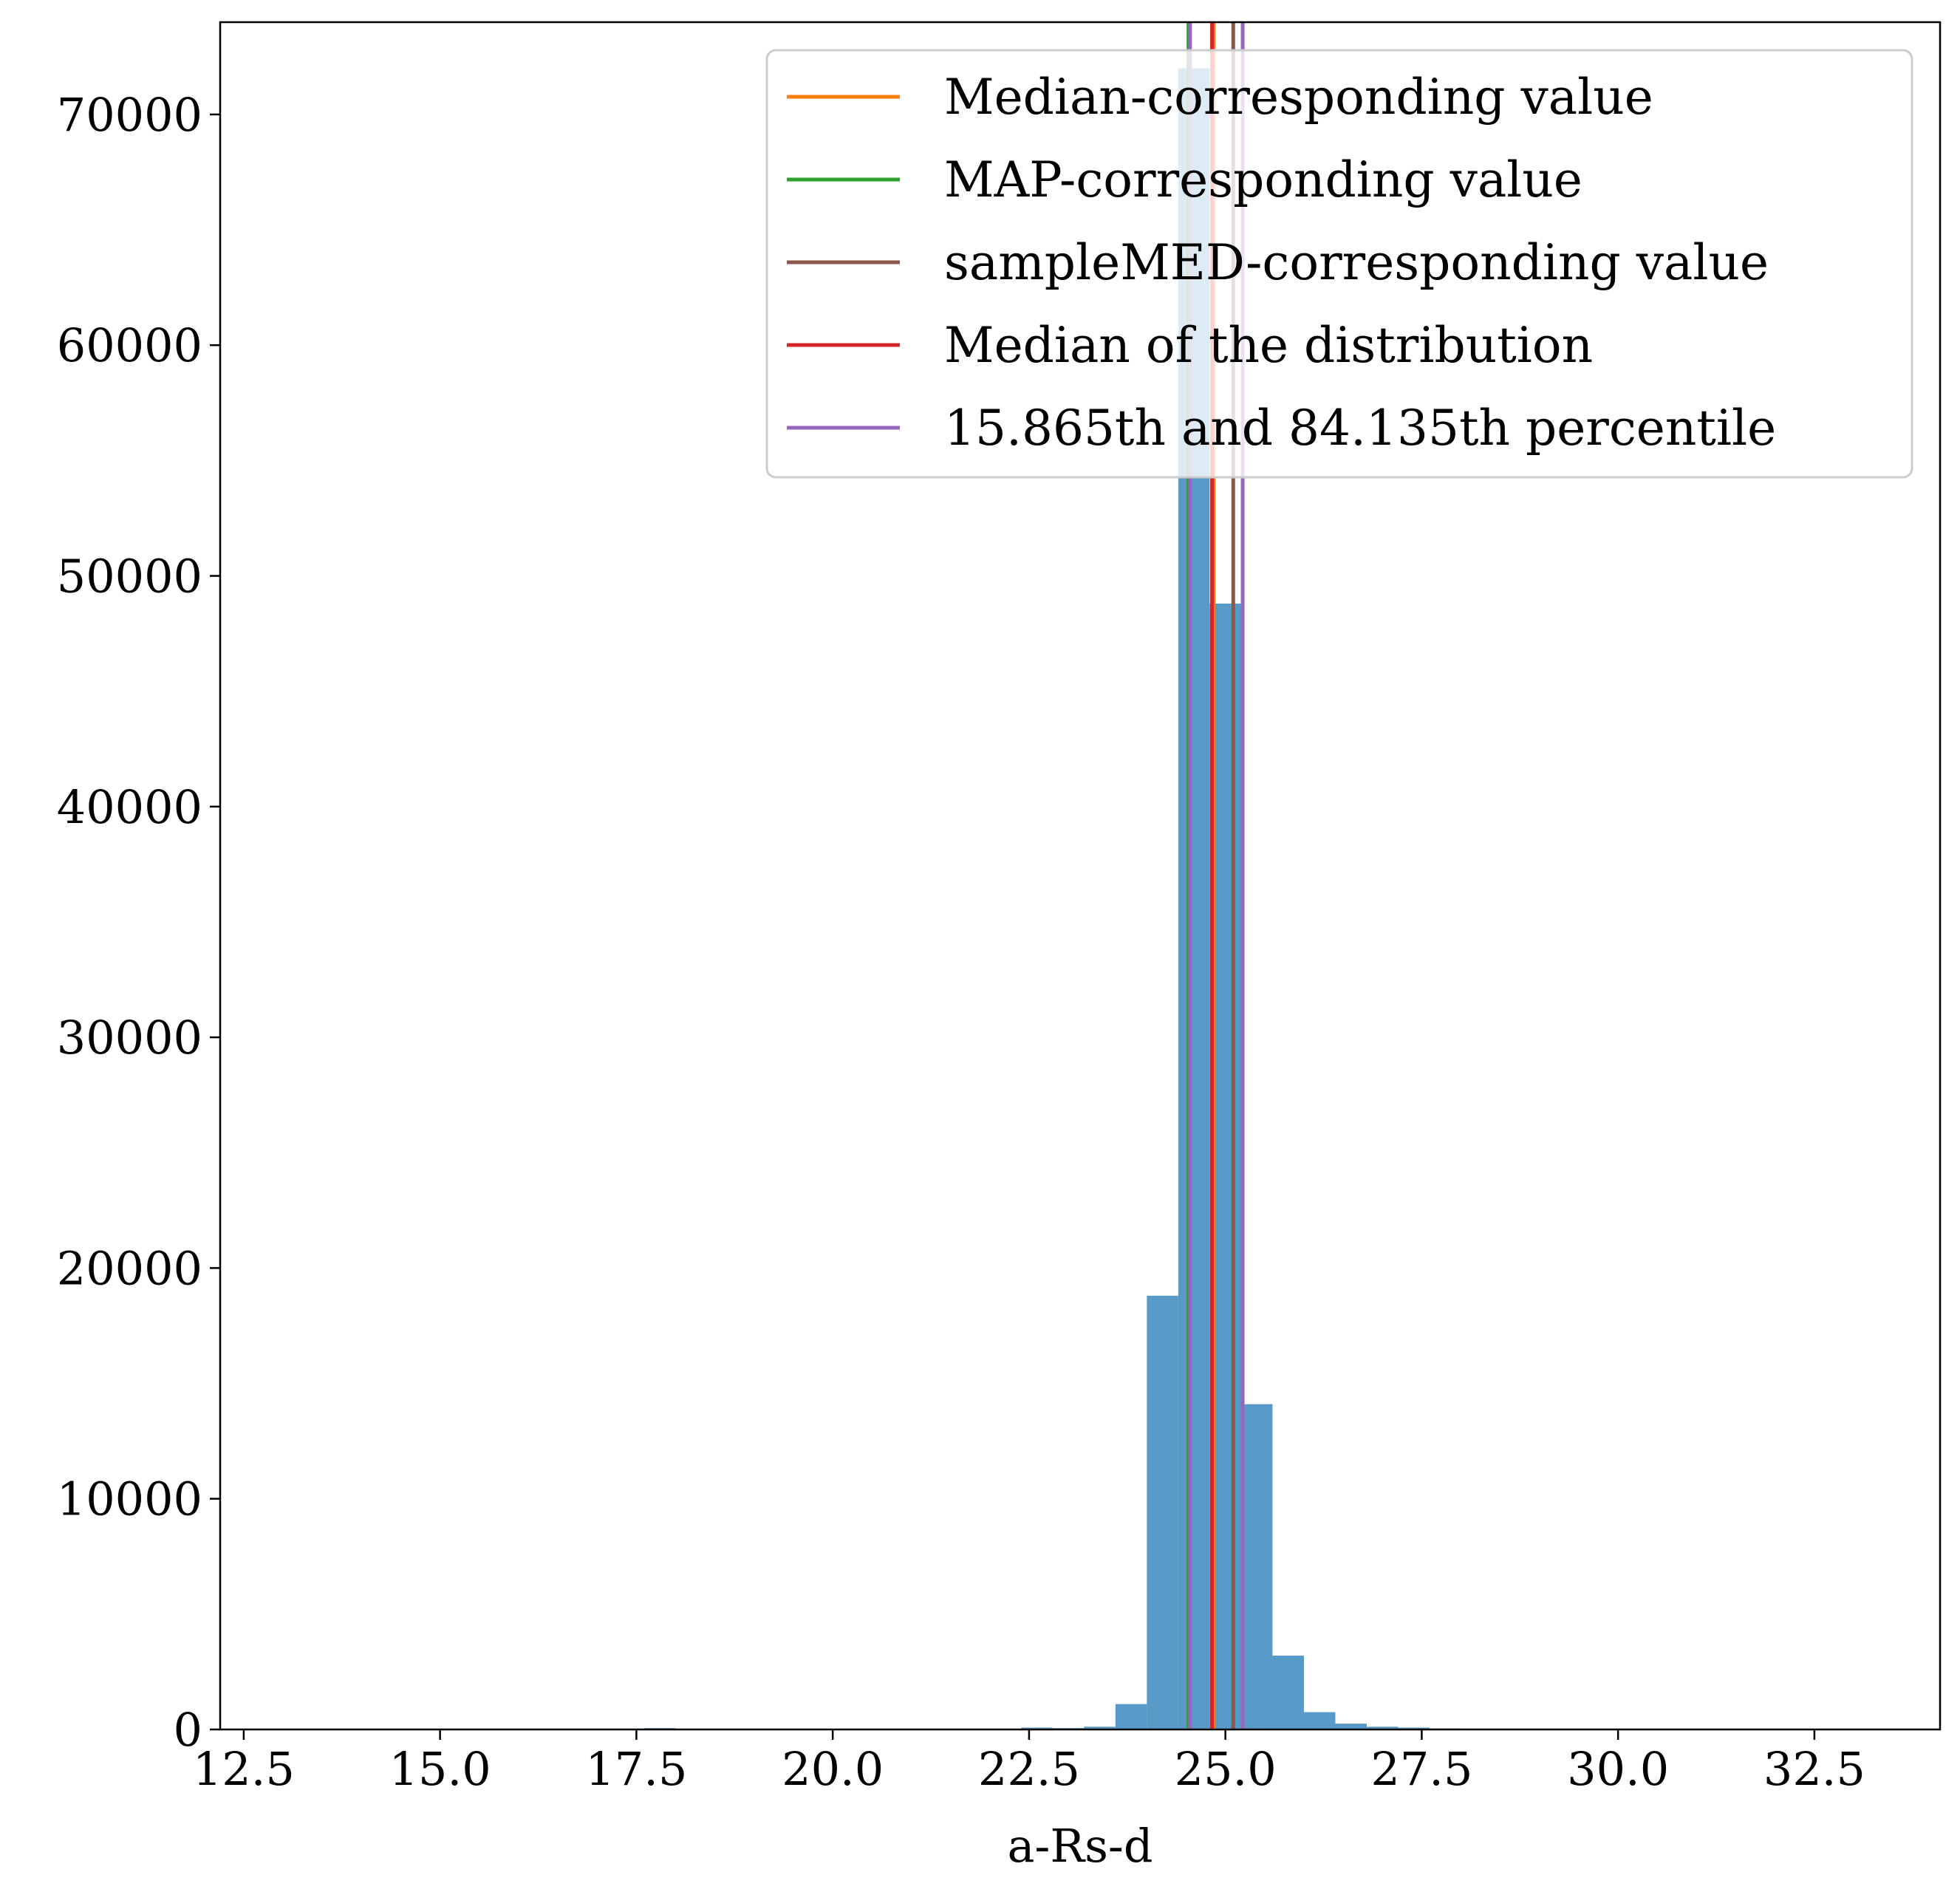 Image resolution: width=1960 pixels, height=1892 pixels. Describe the element at coordinates (188, 1730) in the screenshot. I see `y-tick-label: 0` at that location.